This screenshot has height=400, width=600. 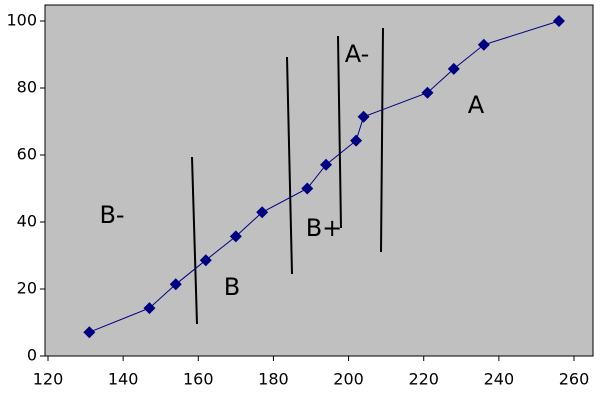 What do you see at coordinates (499, 379) in the screenshot?
I see `x-tick-label: 240` at bounding box center [499, 379].